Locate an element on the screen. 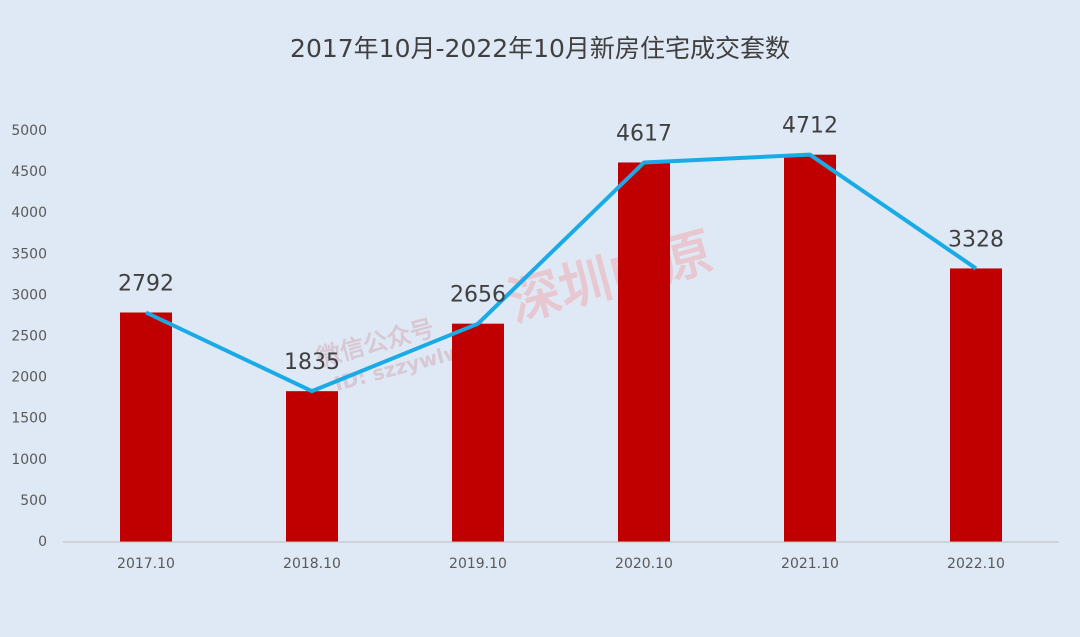 The image size is (1080, 637). x-tick-label: 2020.10 is located at coordinates (644, 564).